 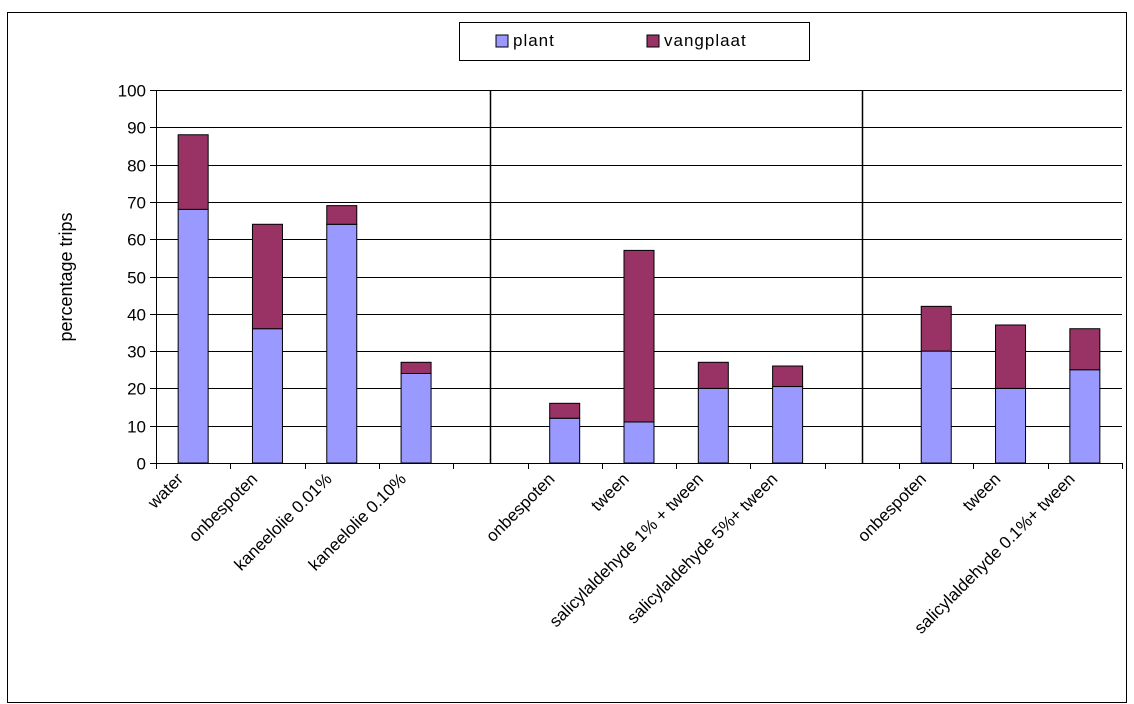 What do you see at coordinates (136, 315) in the screenshot?
I see `y-tick-label: 40` at bounding box center [136, 315].